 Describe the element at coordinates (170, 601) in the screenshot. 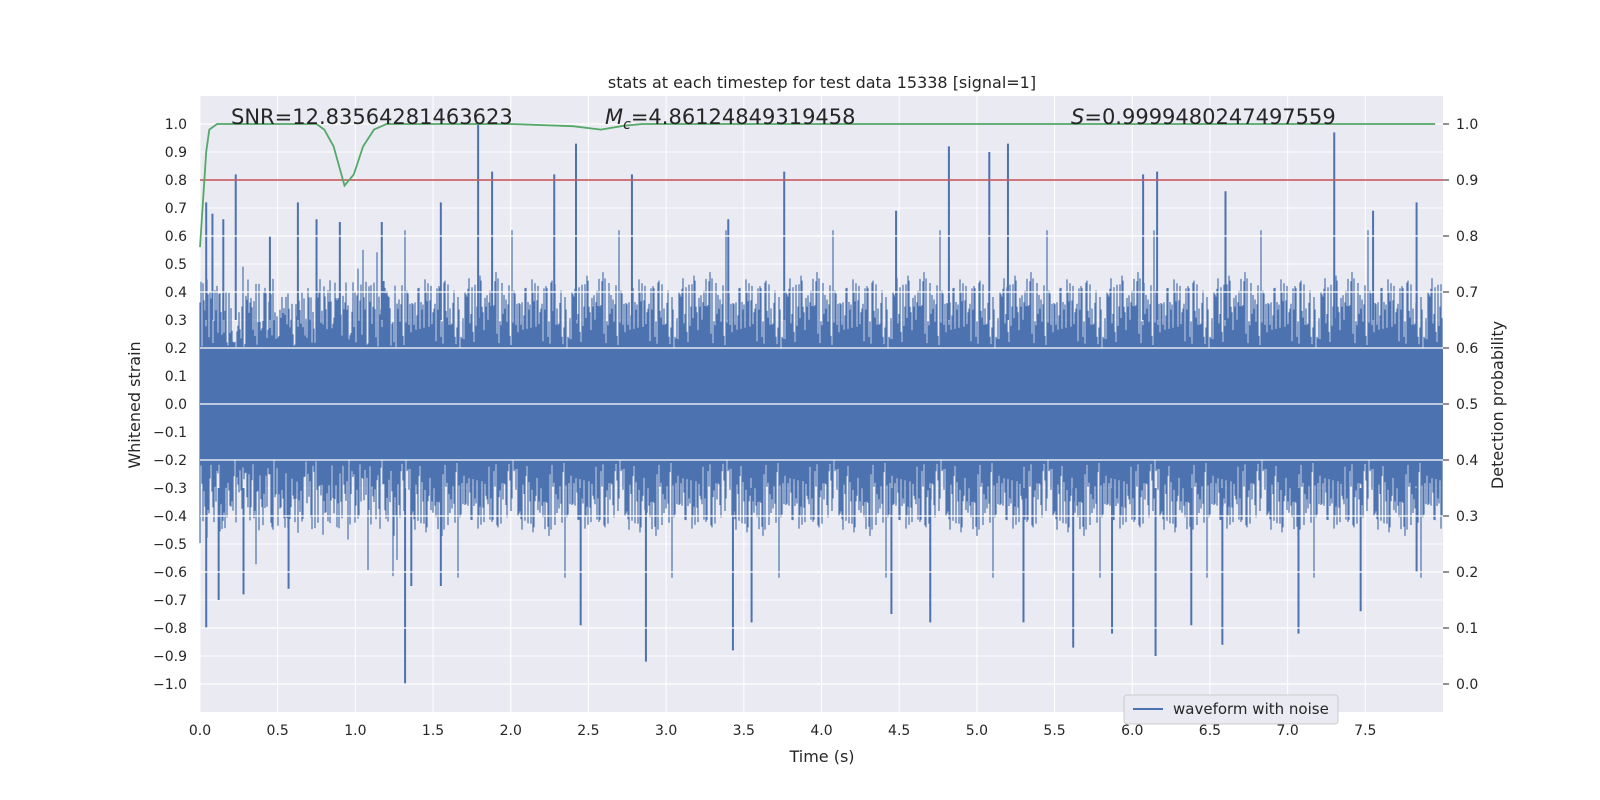

I see `y-tick-label: −0.7` at that location.